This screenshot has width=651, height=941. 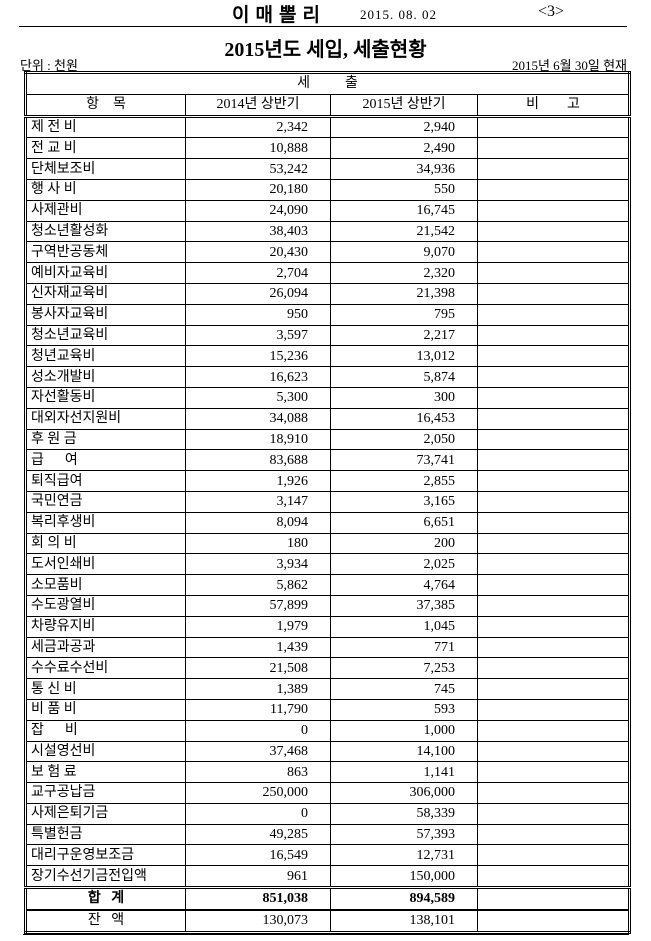 I want to click on value-2015: 2,490, so click(x=404, y=148).